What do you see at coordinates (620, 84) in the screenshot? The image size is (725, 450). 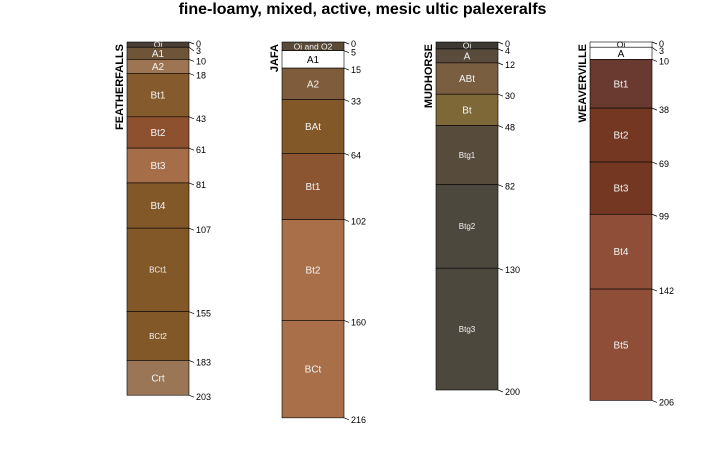 I see `horizon-label-weaverville-2: Bt1` at bounding box center [620, 84].